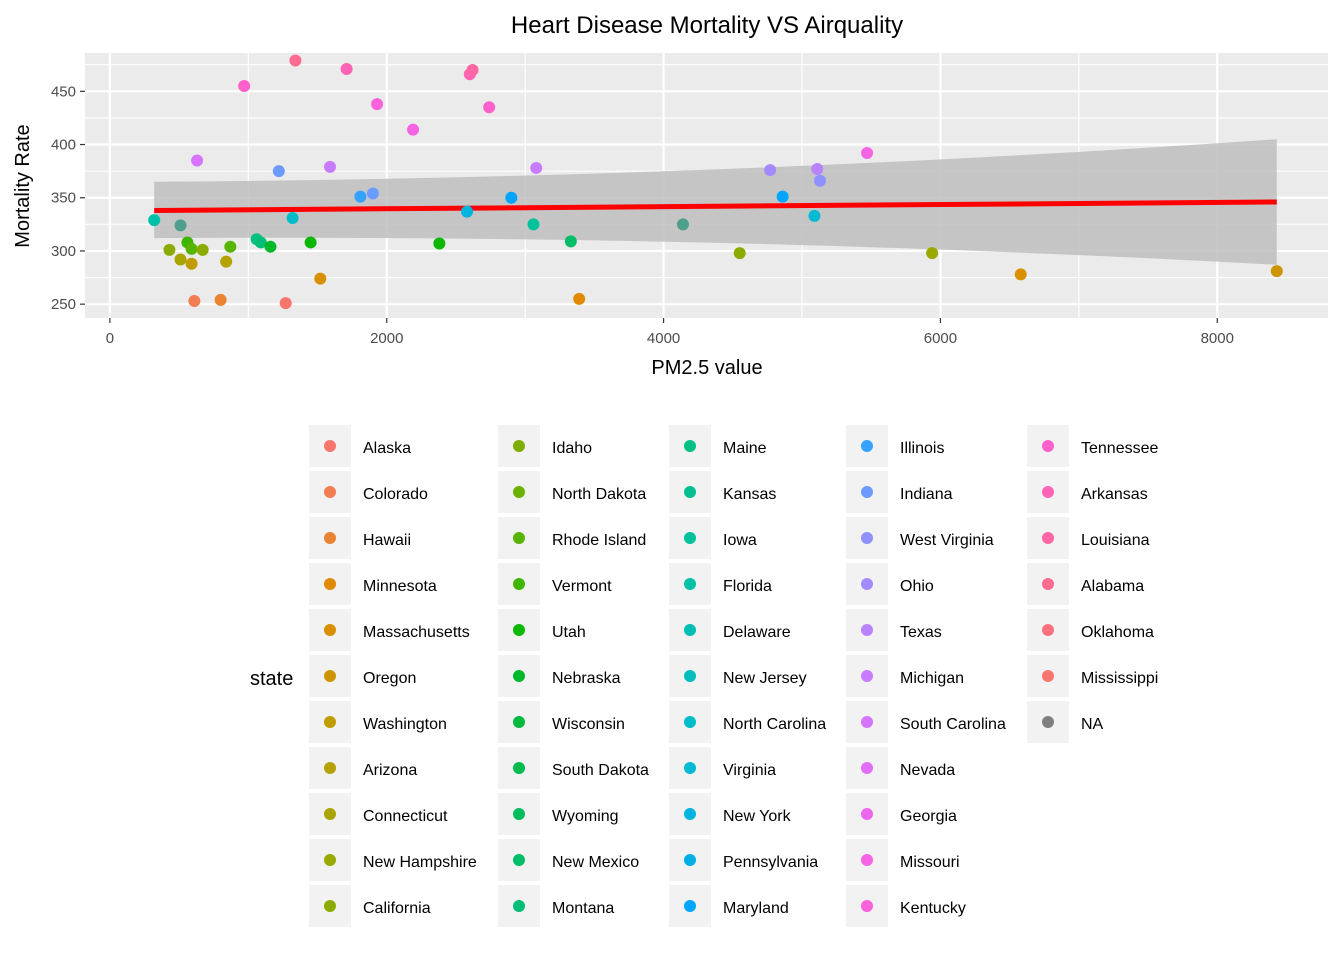  I want to click on legend-item: Minnesota, so click(373, 584).